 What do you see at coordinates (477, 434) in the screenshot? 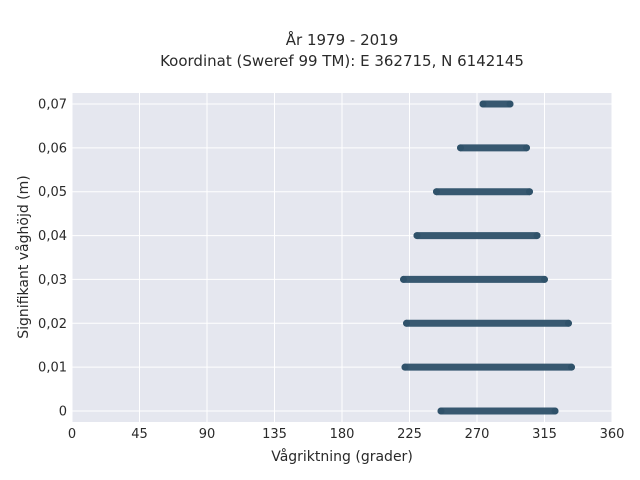
I see `x-tick-label: 270` at bounding box center [477, 434].